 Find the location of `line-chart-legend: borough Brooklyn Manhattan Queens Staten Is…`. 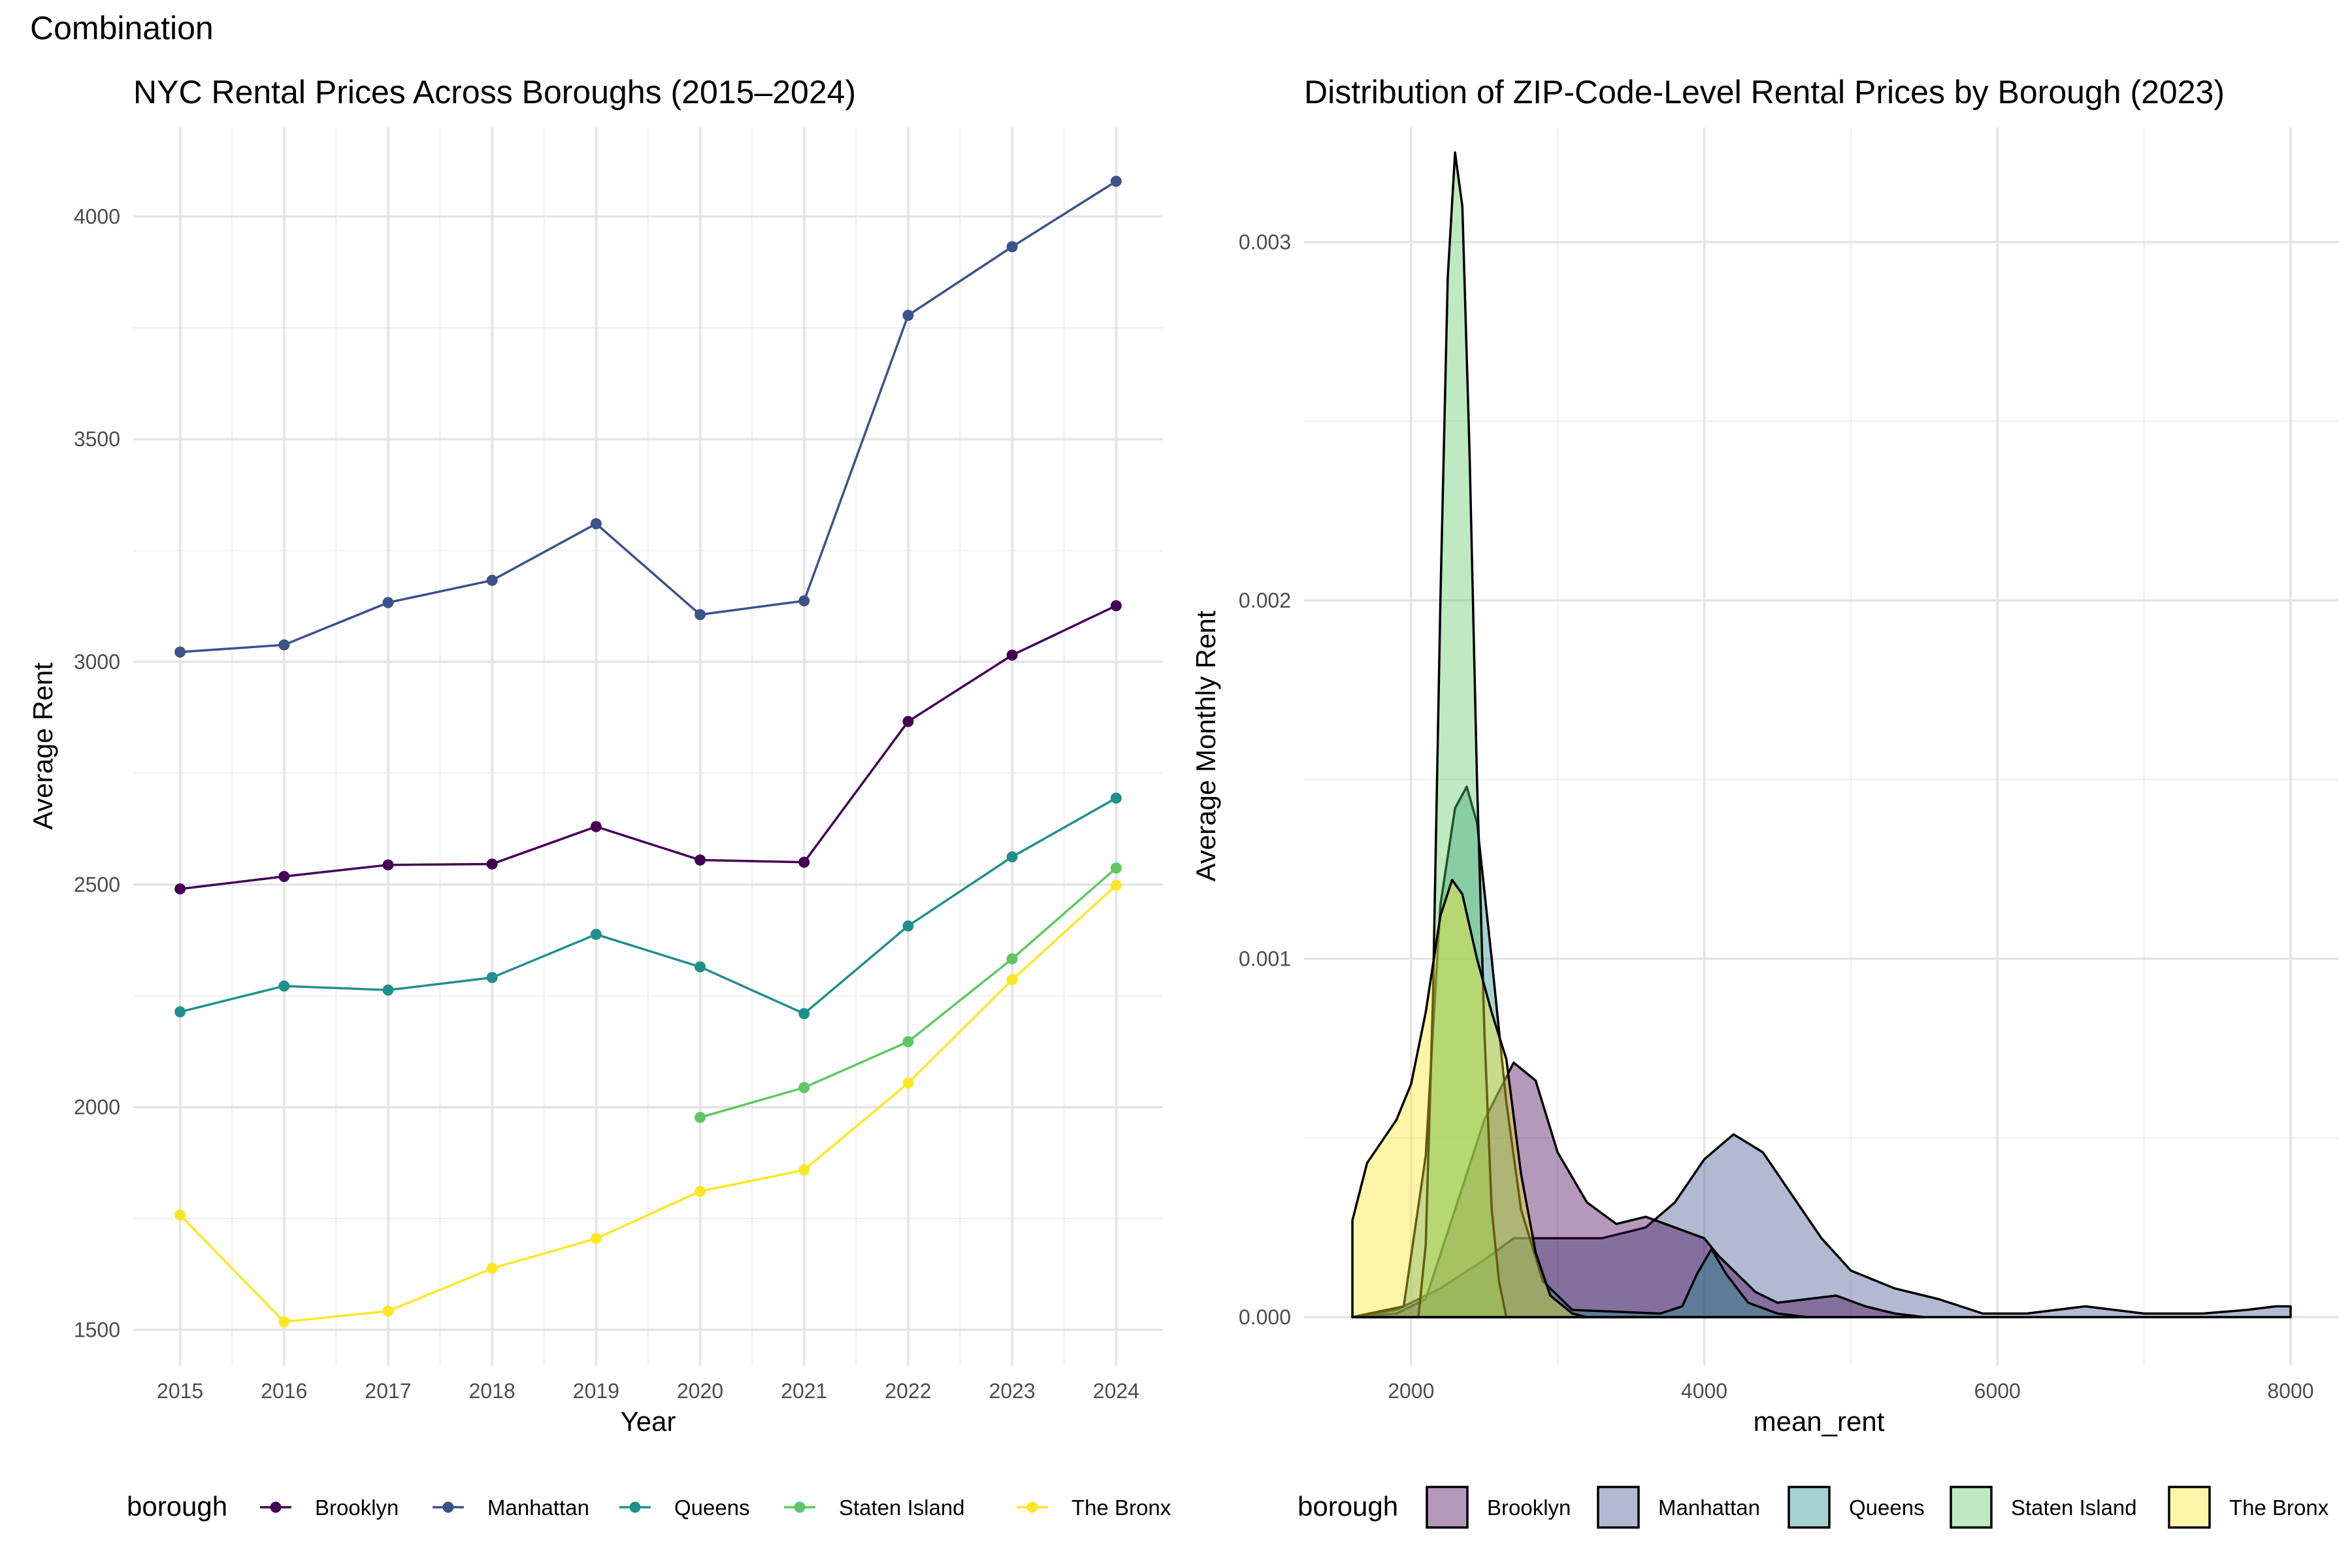

line-chart-legend: borough Brooklyn Manhattan Queens Staten Is… is located at coordinates (649, 1506).